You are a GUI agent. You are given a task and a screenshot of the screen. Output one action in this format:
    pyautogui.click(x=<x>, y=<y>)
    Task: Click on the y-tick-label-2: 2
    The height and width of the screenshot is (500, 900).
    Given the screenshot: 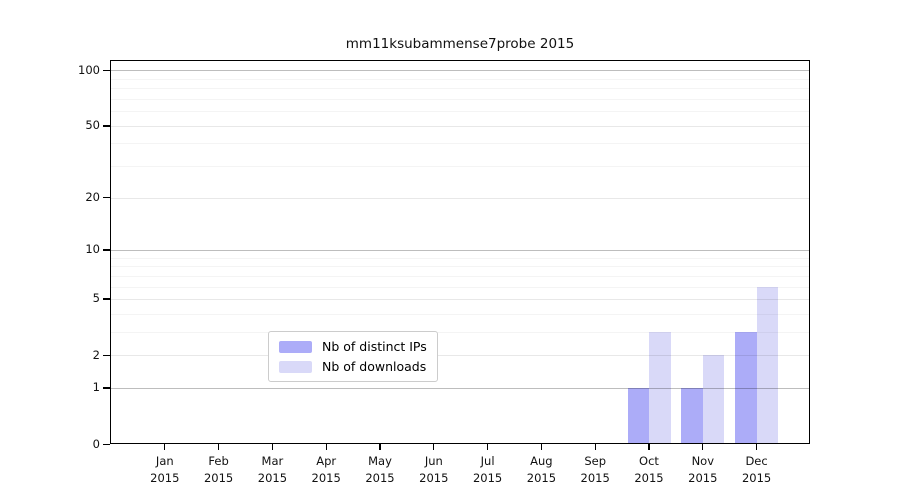 What is the action you would take?
    pyautogui.click(x=96, y=354)
    